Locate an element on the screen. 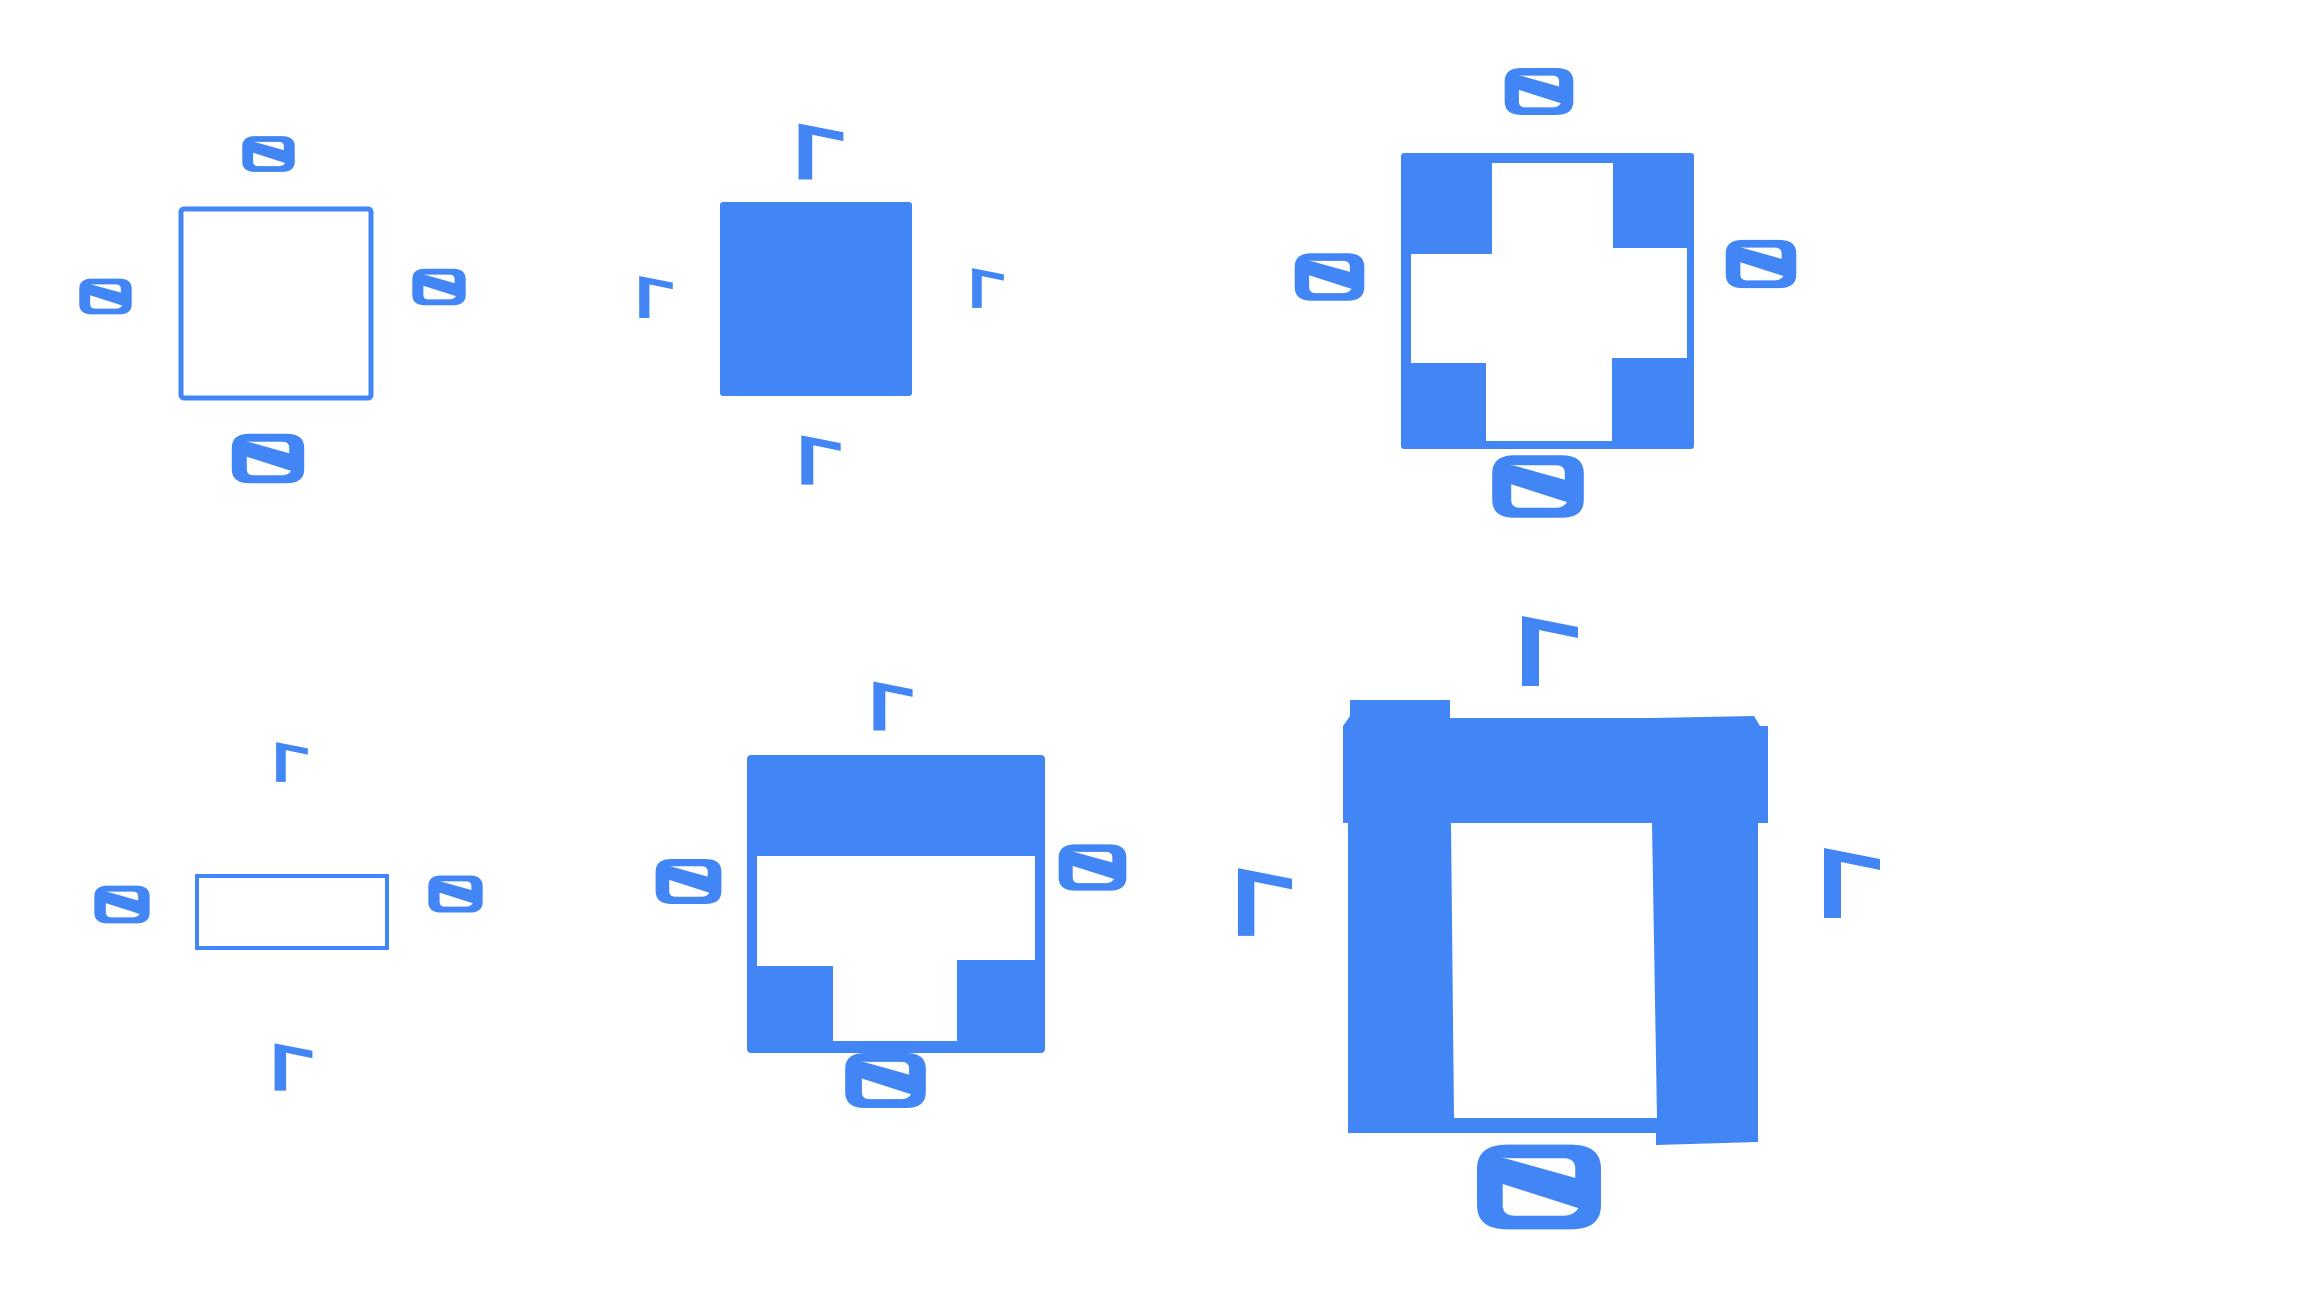  figure-4-shape is located at coordinates (292, 912).